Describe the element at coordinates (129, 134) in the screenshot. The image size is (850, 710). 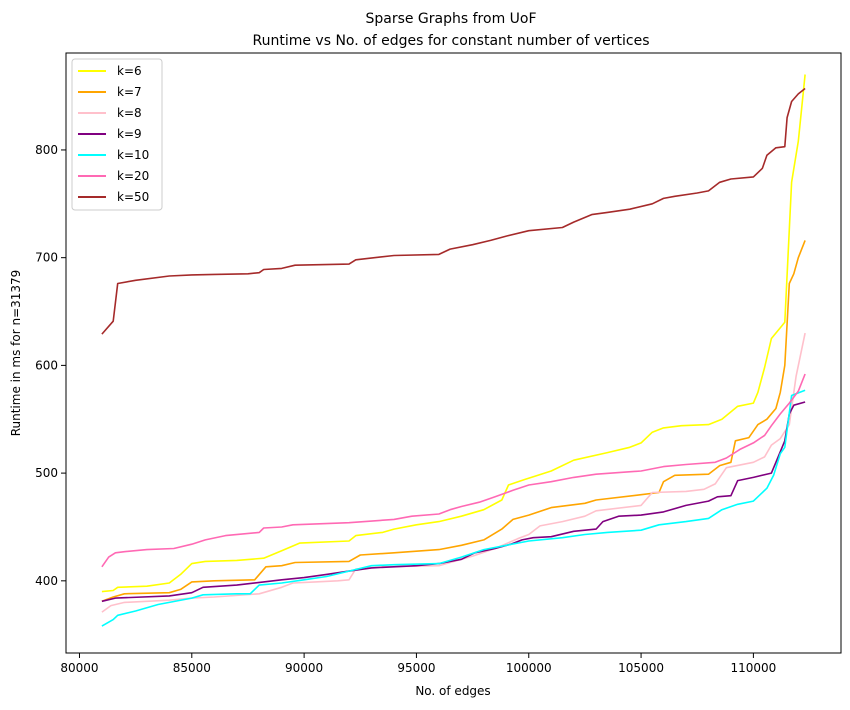
I see `legend-label-3: k=9` at that location.